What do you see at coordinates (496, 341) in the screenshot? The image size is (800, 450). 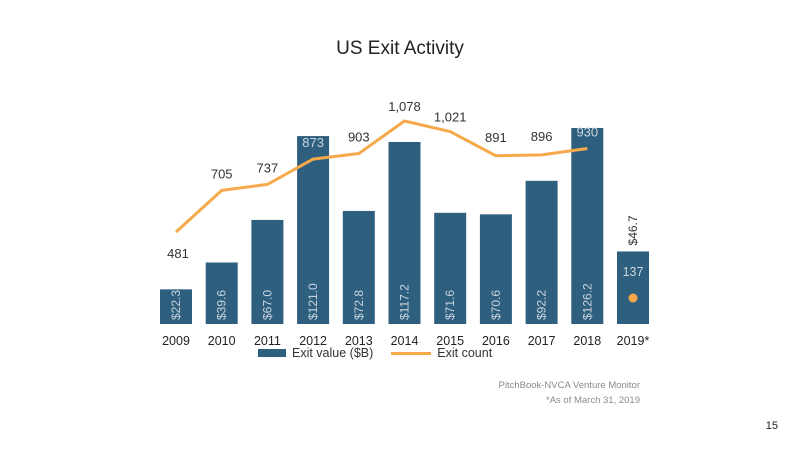 I see `x-tick-label: 2016` at bounding box center [496, 341].